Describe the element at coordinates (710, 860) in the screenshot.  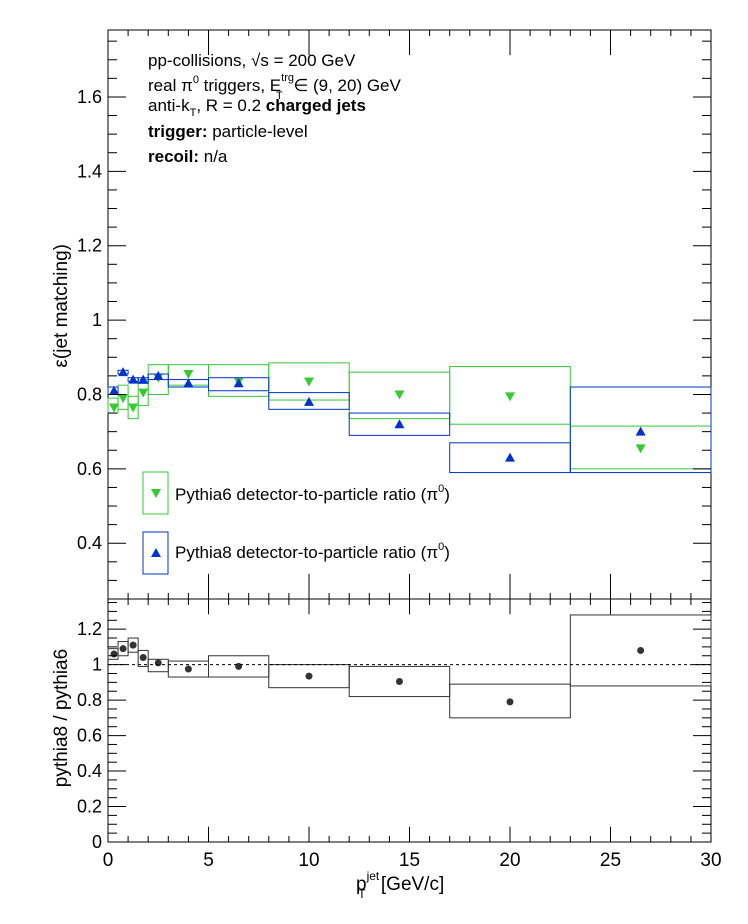
I see `x-tick-label: 30` at that location.